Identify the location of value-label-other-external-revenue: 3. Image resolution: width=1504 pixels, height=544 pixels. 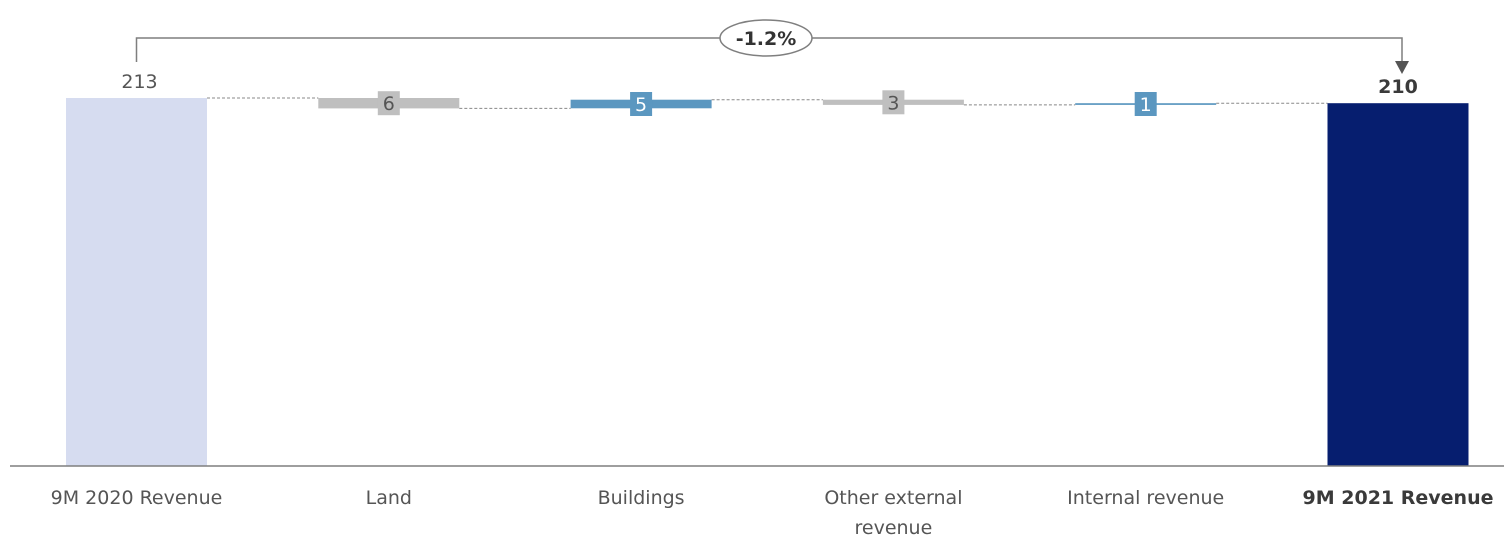
(893, 103).